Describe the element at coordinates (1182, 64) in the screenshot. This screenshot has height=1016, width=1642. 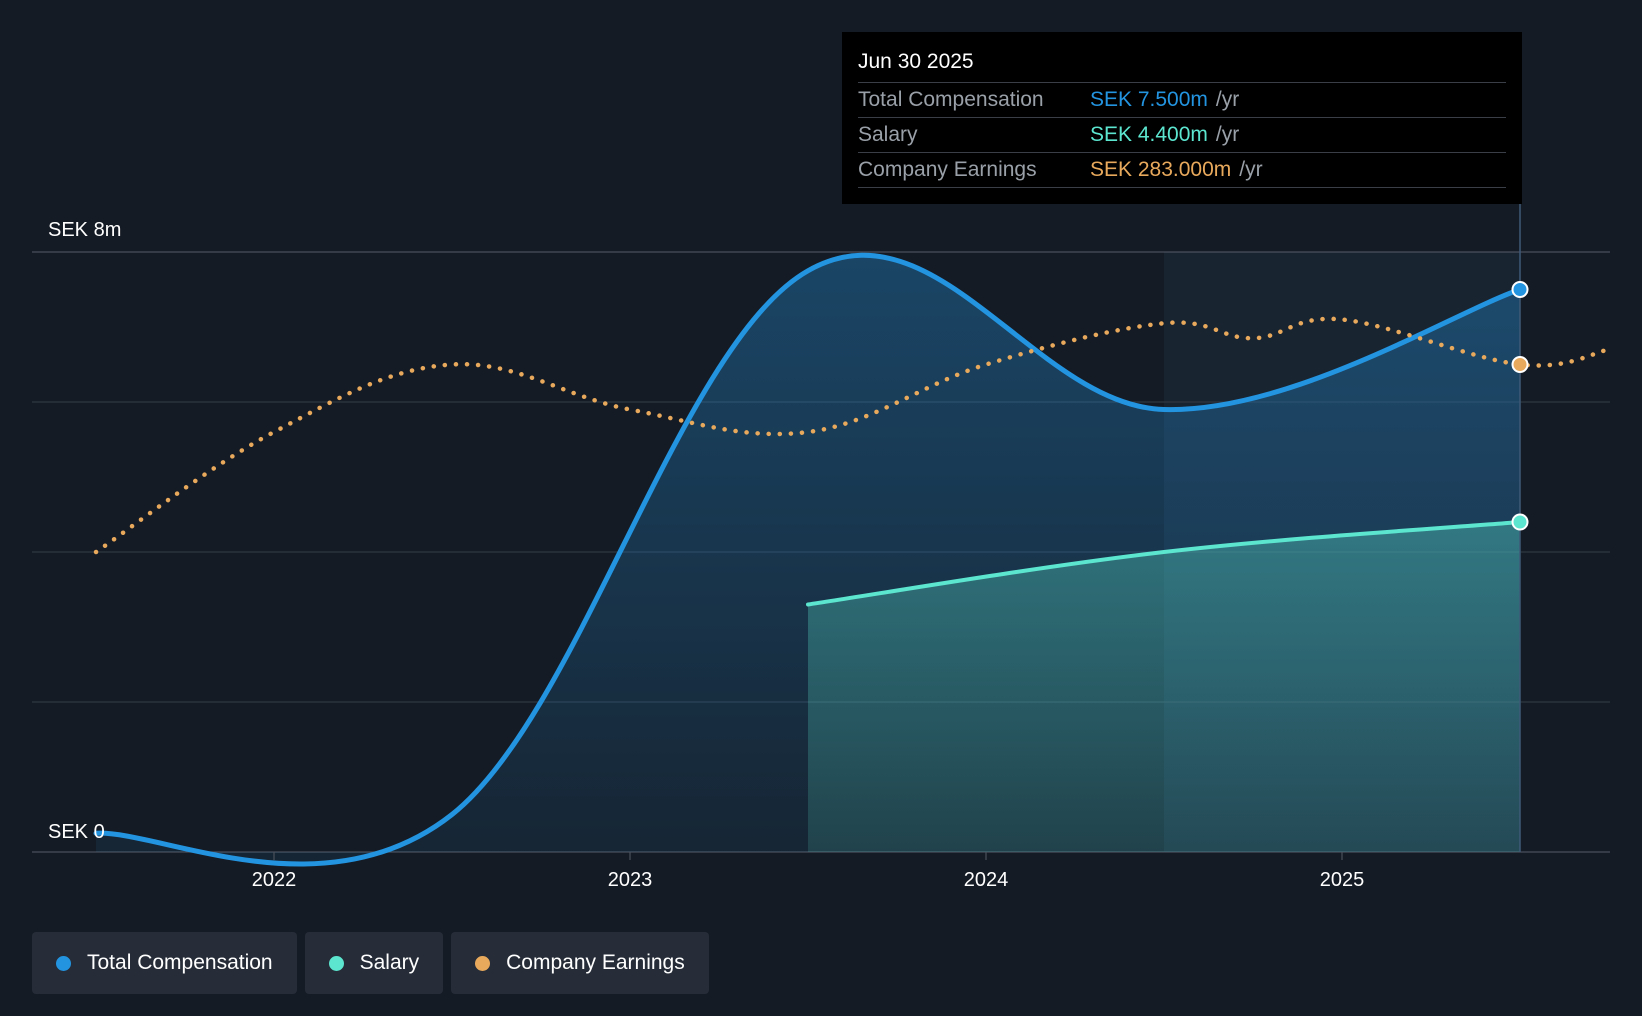
I see `tooltip-date: Jun 30 2025` at that location.